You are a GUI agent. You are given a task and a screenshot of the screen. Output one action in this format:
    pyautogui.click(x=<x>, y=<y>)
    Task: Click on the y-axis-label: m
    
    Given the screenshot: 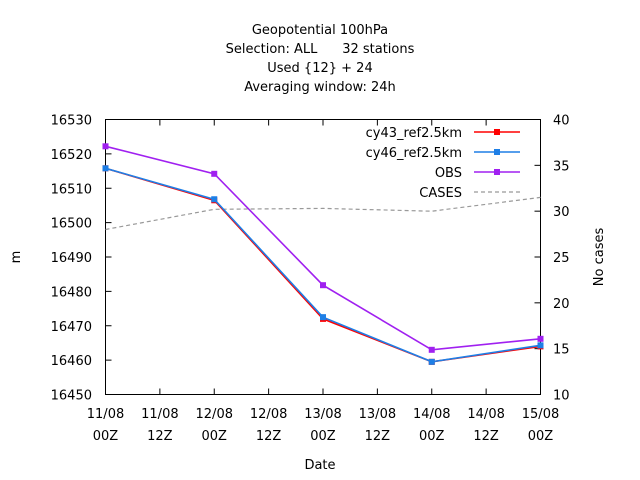 What is the action you would take?
    pyautogui.click(x=16, y=257)
    